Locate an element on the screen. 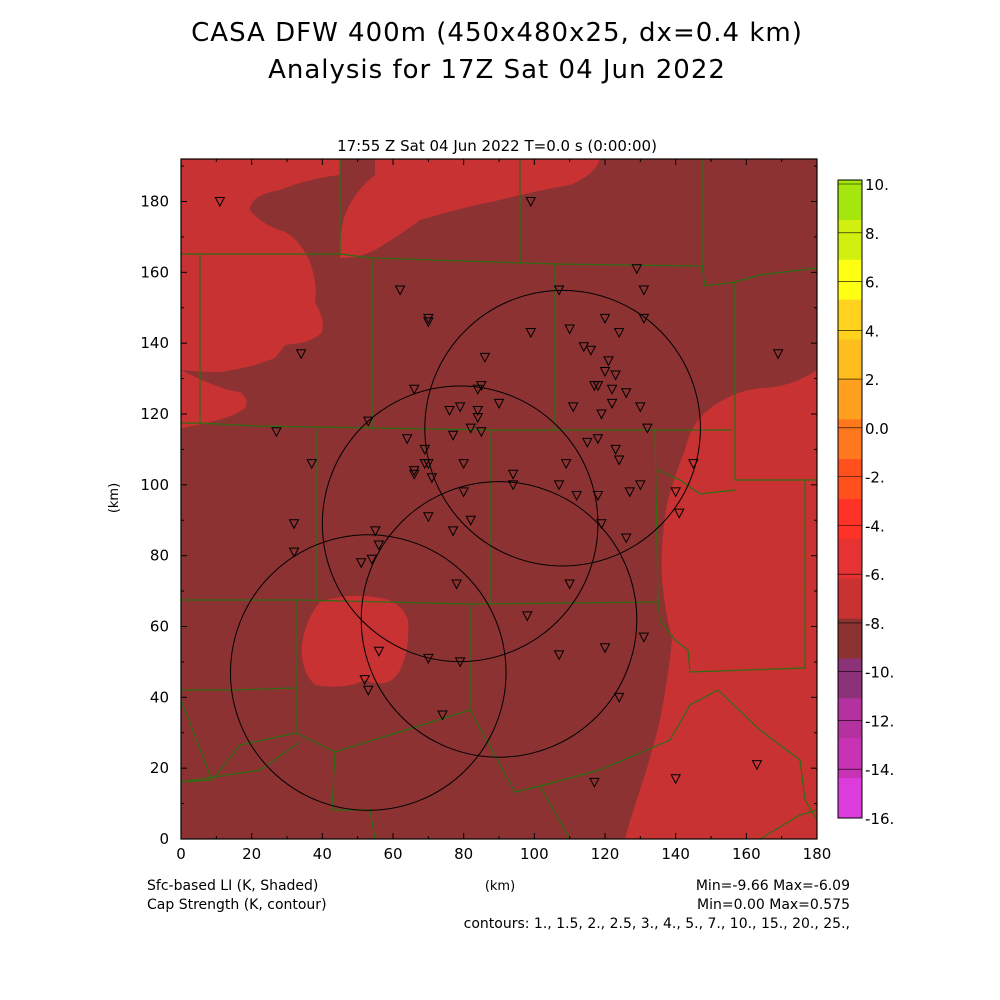 The width and height of the screenshot is (1000, 1000). x-tick-label: 180 is located at coordinates (817, 854).